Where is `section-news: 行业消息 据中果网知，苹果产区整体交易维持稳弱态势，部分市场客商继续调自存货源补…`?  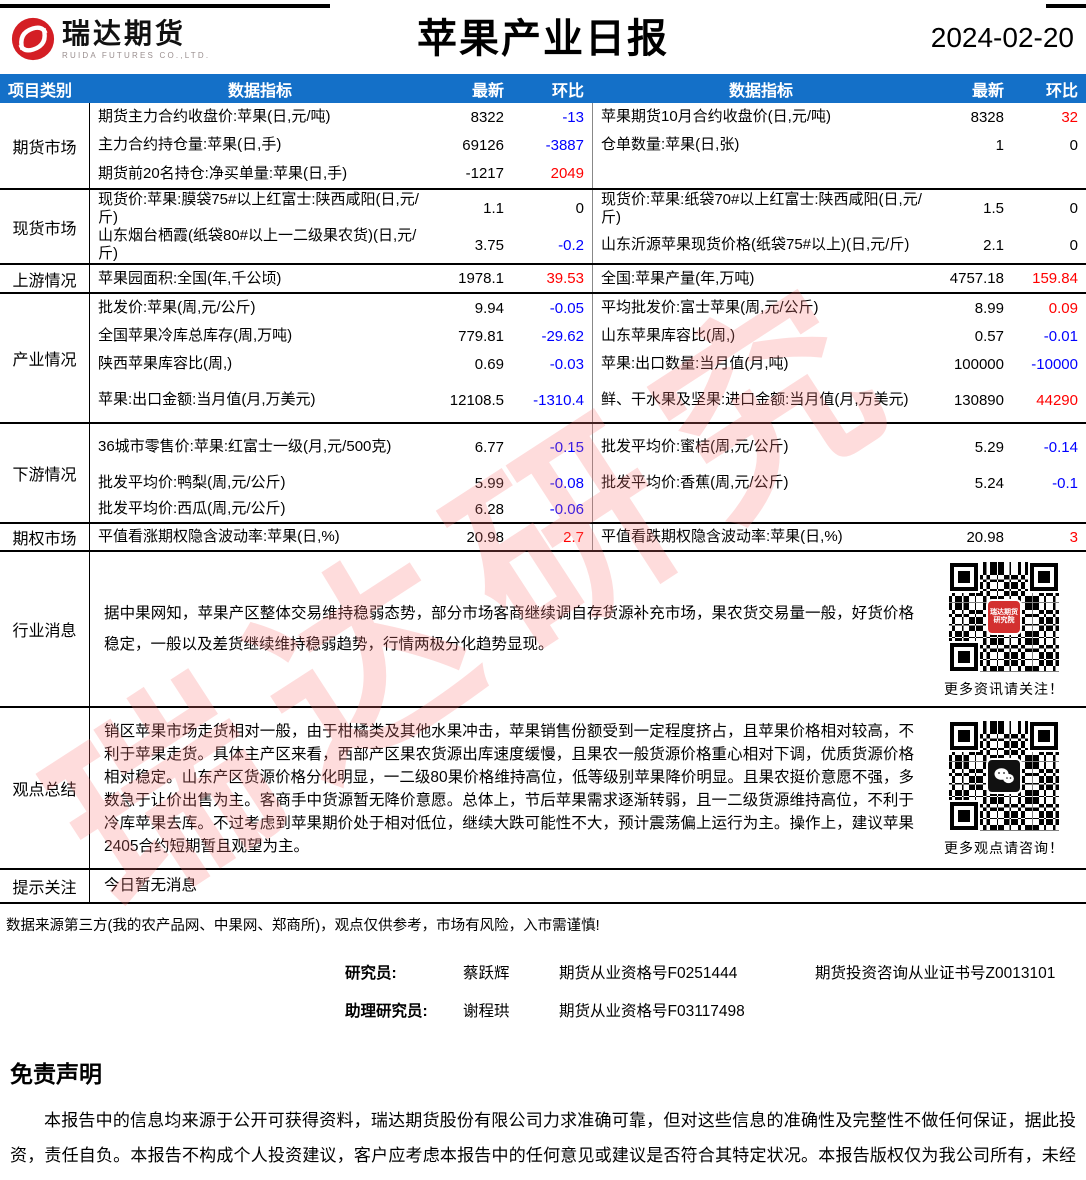
section-news: 行业消息 据中果网知，苹果产区整体交易维持稳弱态势，部分市场客商继续调自存货源补… is located at coordinates (543, 628).